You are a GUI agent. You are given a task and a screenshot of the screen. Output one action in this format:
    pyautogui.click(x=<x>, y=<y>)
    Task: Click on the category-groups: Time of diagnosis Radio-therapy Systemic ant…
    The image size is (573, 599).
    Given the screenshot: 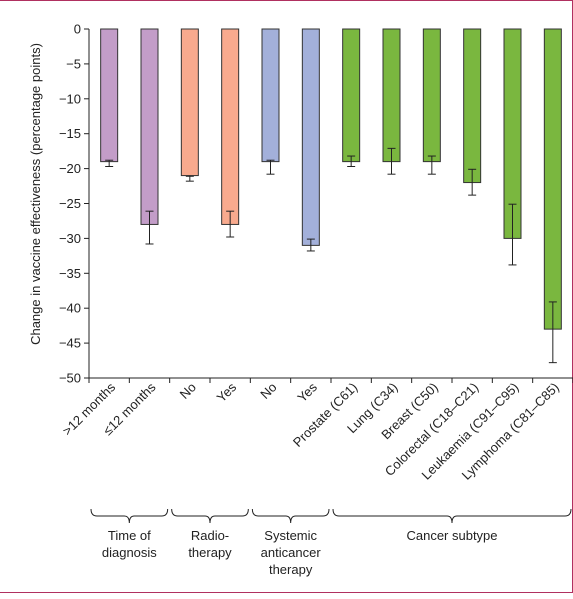 What is the action you would take?
    pyautogui.click(x=331, y=542)
    